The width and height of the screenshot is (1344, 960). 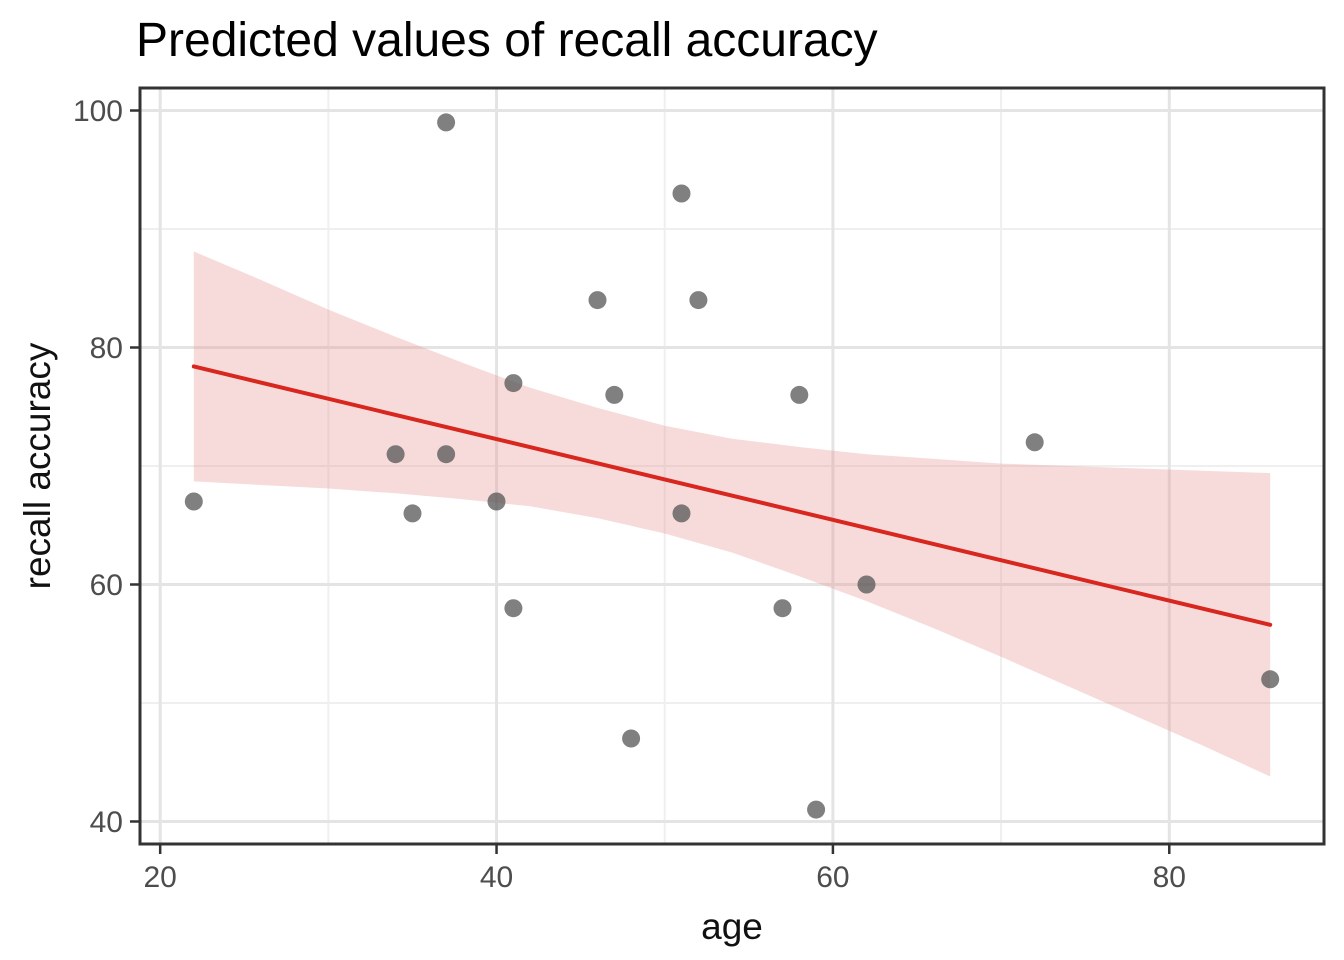 I want to click on x-tick-label-40: 40, so click(x=496, y=877).